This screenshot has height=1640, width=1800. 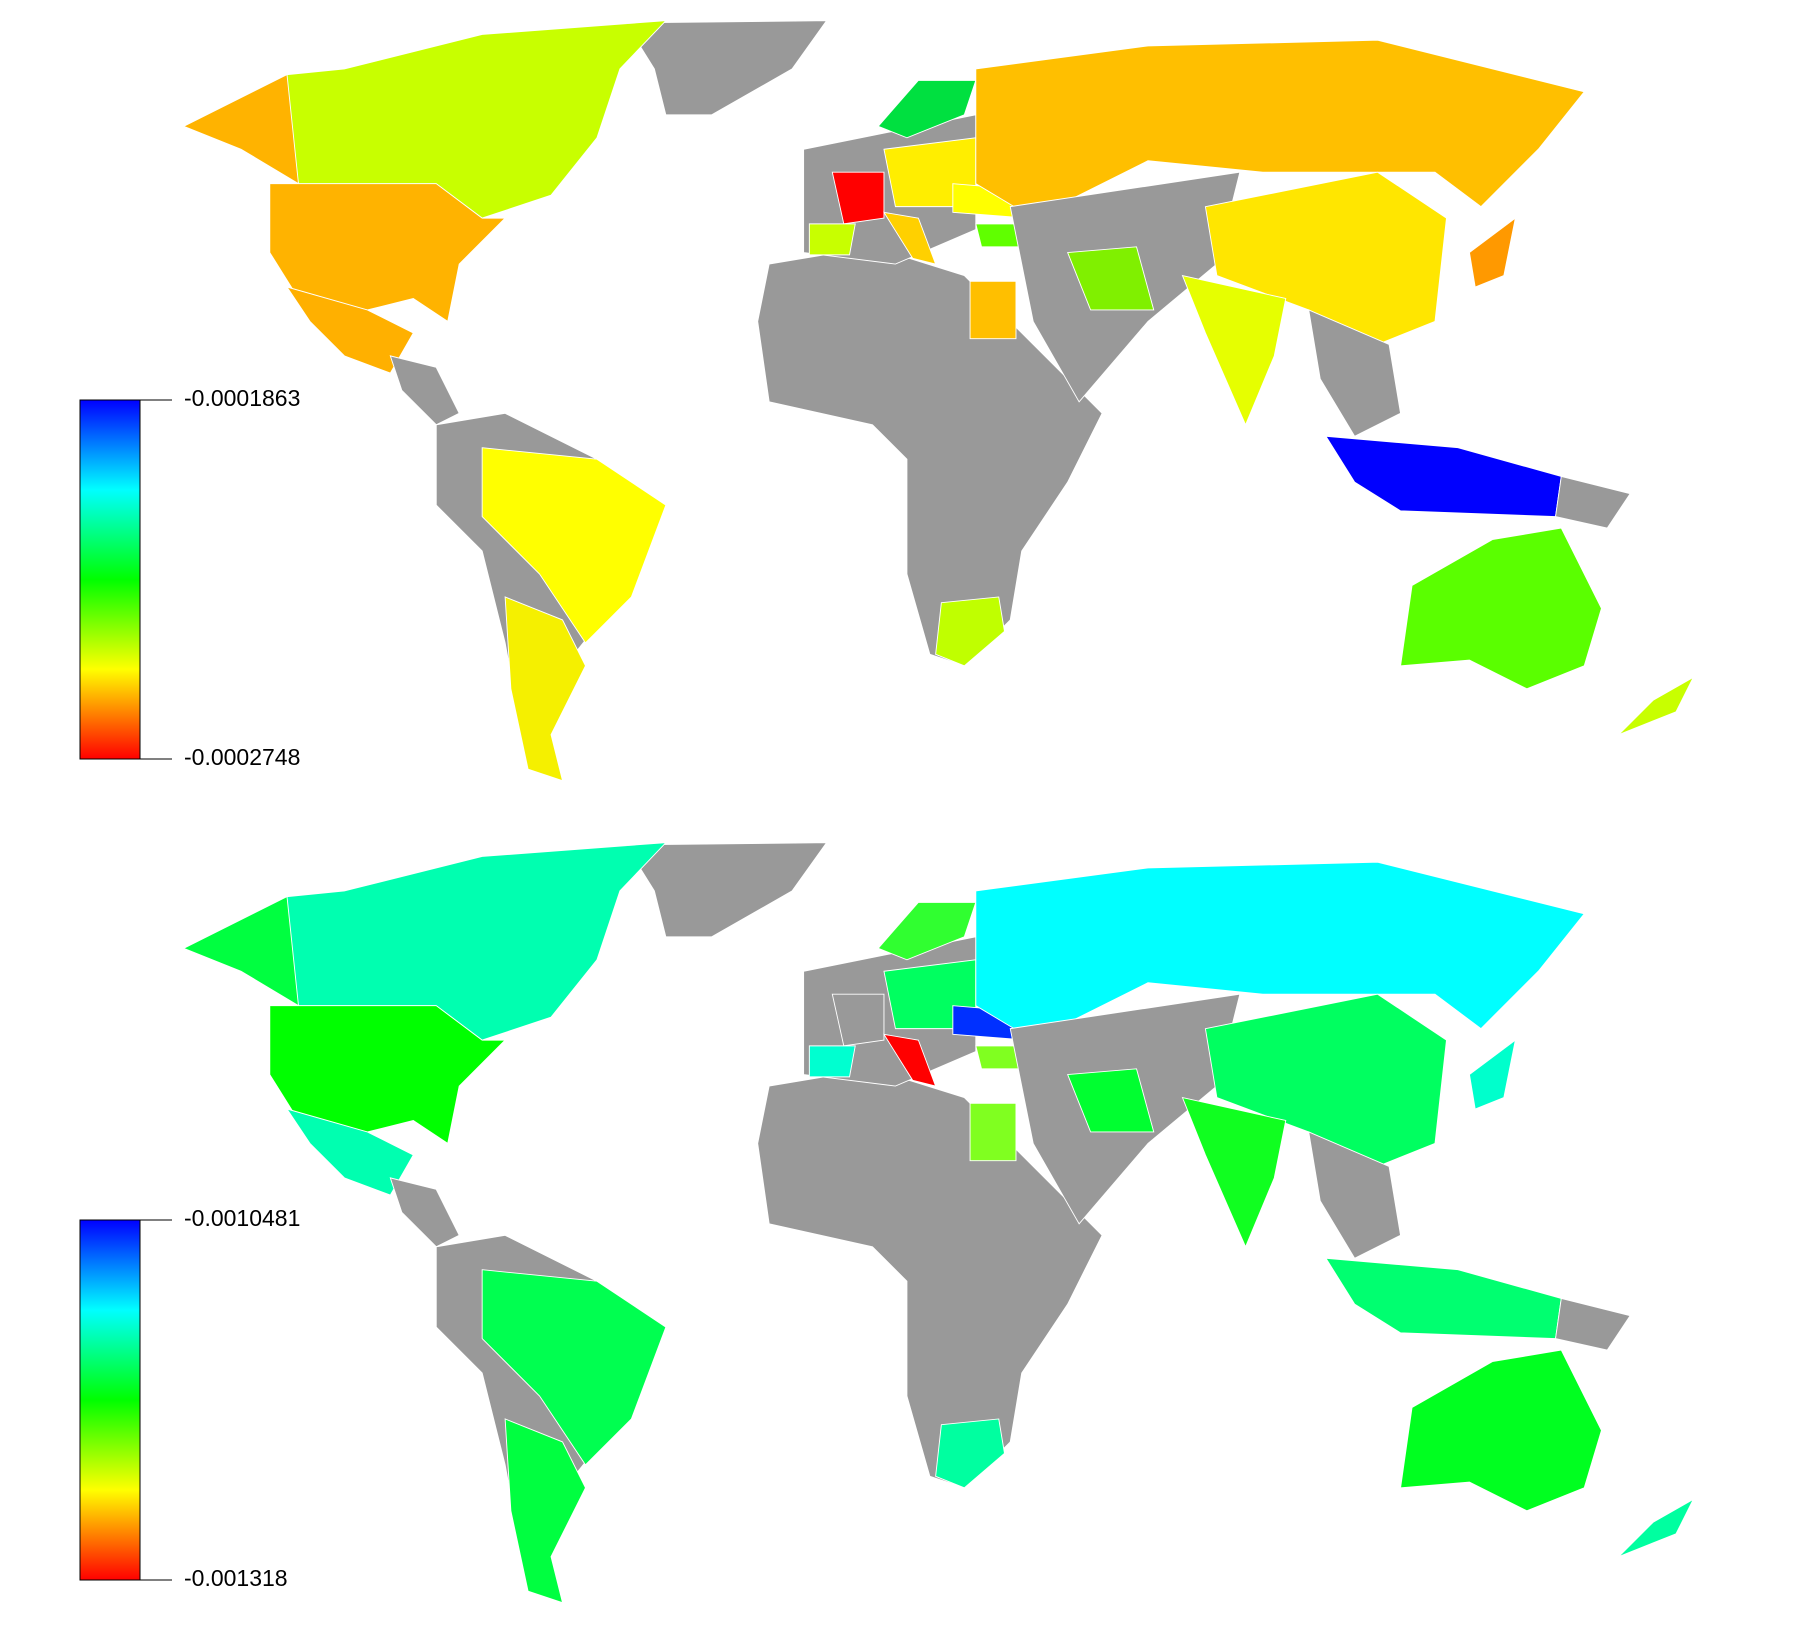 What do you see at coordinates (236, 1578) in the screenshot?
I see `colorbar-tick-label: -0.001318` at bounding box center [236, 1578].